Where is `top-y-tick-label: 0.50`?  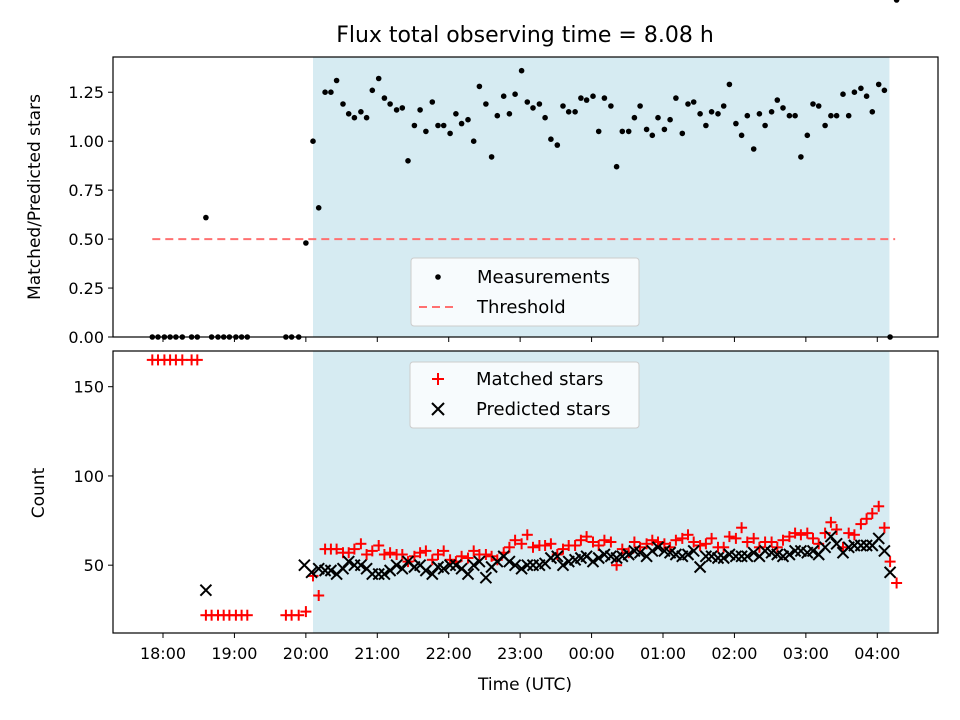 top-y-tick-label: 0.50 is located at coordinates (86, 239).